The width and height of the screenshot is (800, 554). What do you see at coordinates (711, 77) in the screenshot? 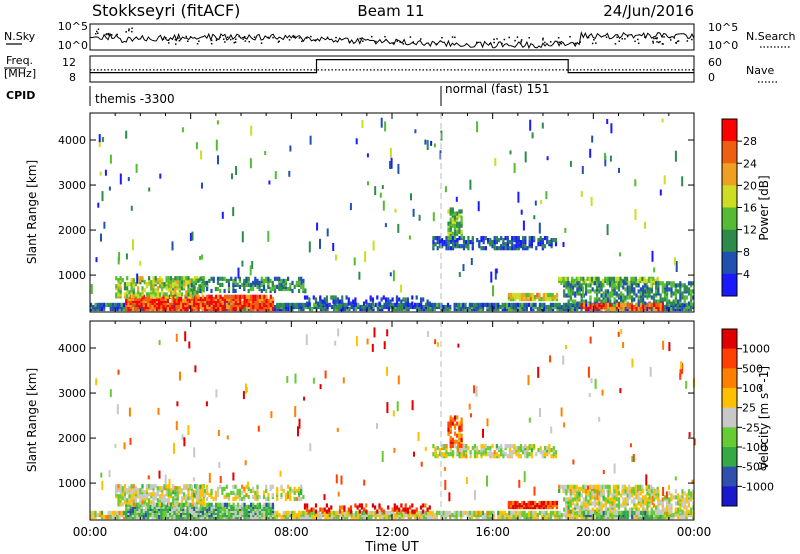
I see `nave-tick-bottom: 0` at bounding box center [711, 77].